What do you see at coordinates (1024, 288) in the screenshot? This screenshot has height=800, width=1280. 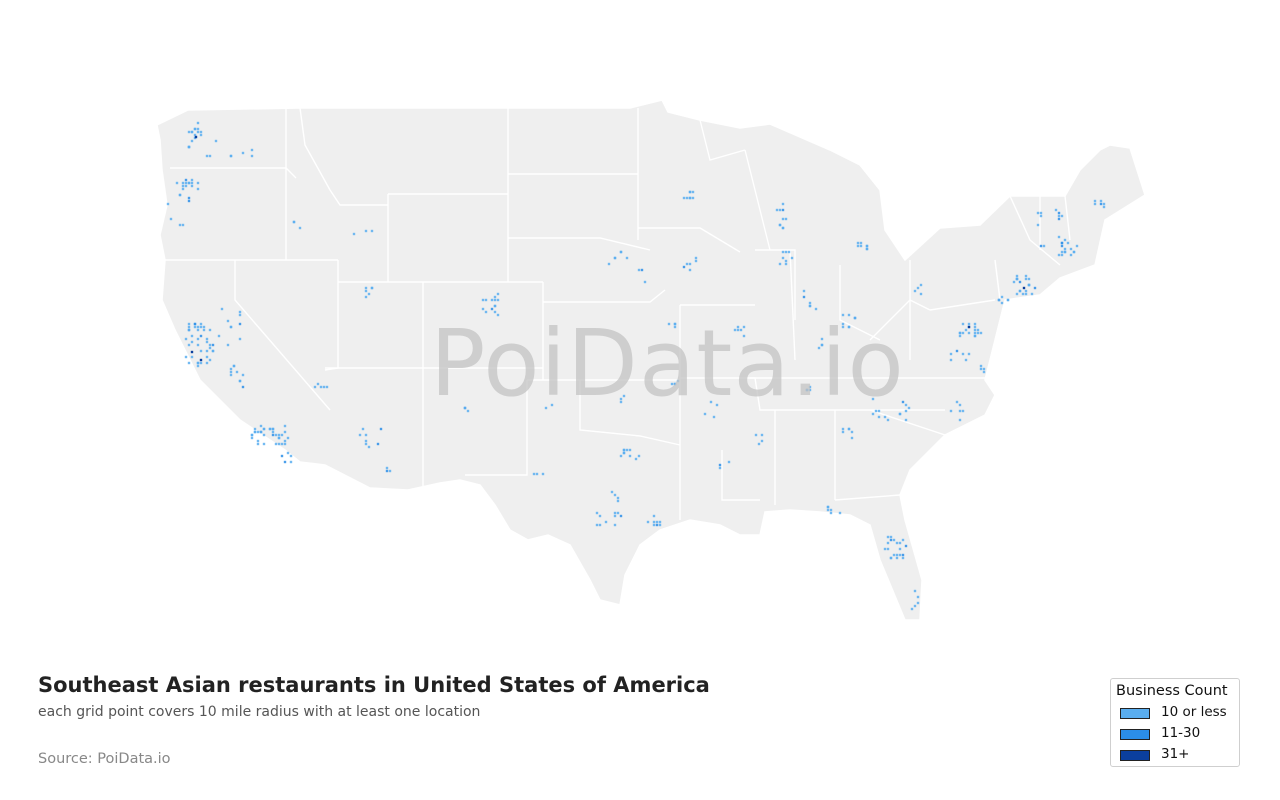 I see `location-dot-high` at bounding box center [1024, 288].